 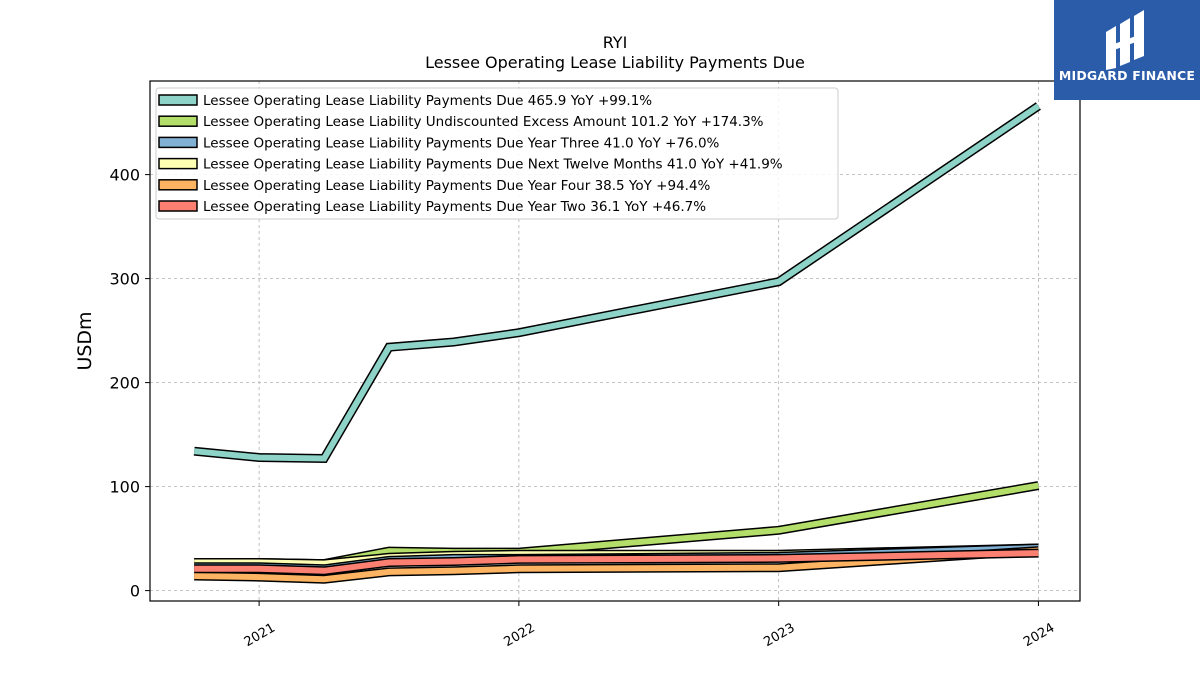 I want to click on y-tick-label: 400, so click(x=124, y=175).